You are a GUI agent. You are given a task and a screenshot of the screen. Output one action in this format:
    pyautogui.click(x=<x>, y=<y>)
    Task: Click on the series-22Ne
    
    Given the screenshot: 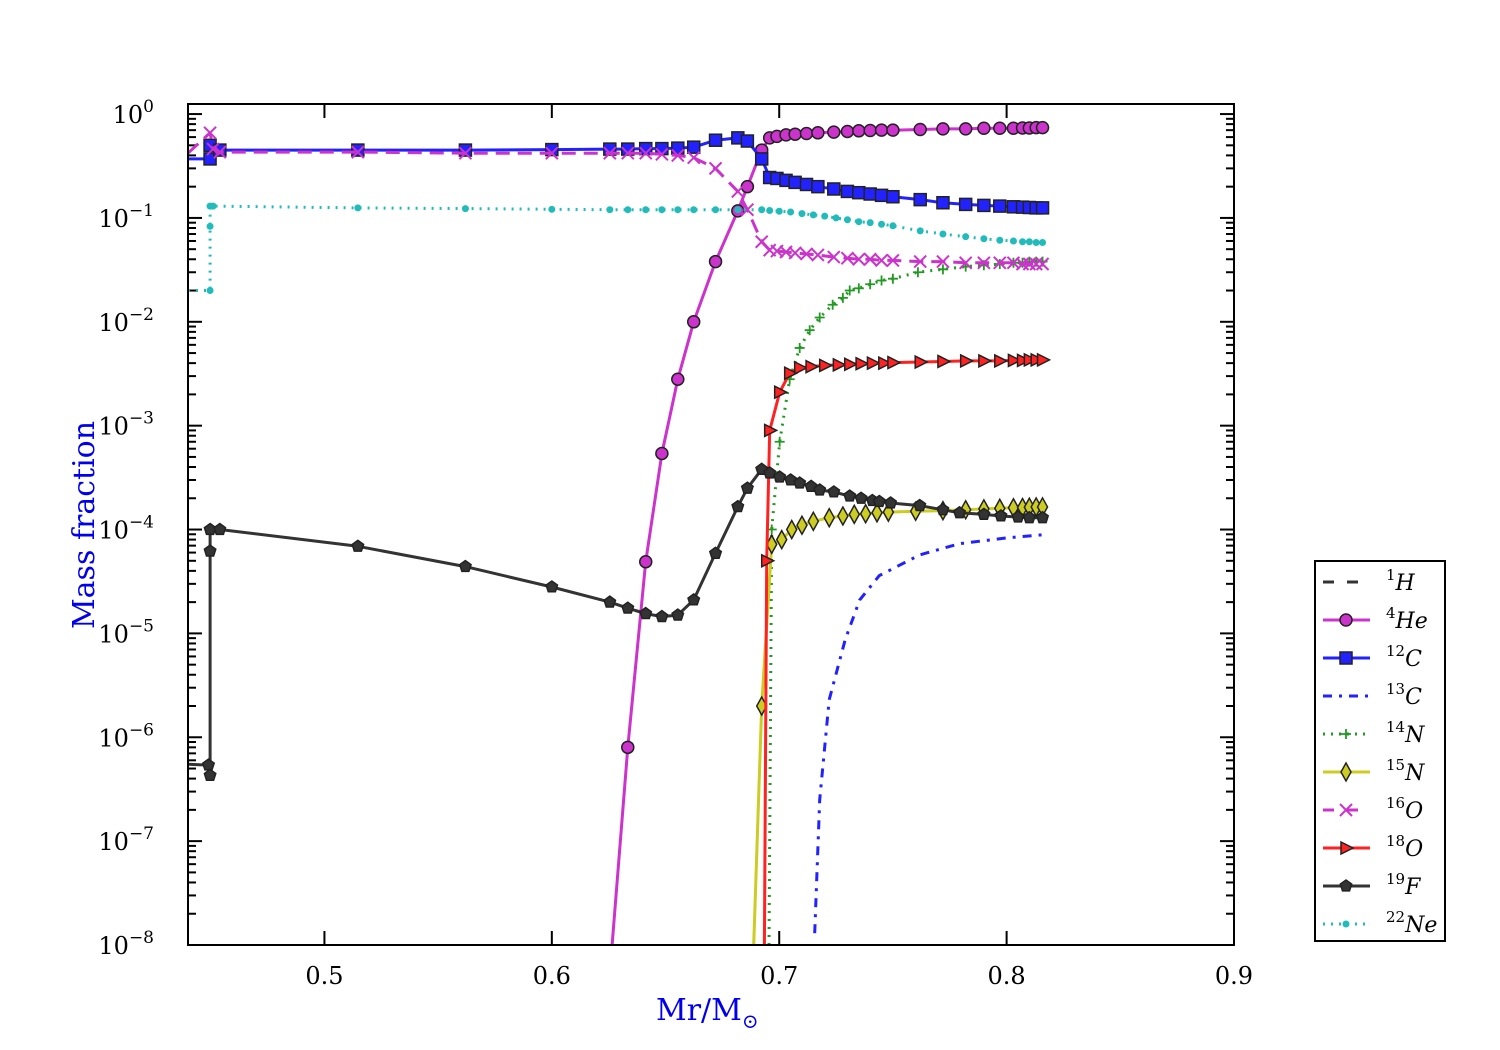 What is the action you would take?
    pyautogui.click(x=617, y=248)
    